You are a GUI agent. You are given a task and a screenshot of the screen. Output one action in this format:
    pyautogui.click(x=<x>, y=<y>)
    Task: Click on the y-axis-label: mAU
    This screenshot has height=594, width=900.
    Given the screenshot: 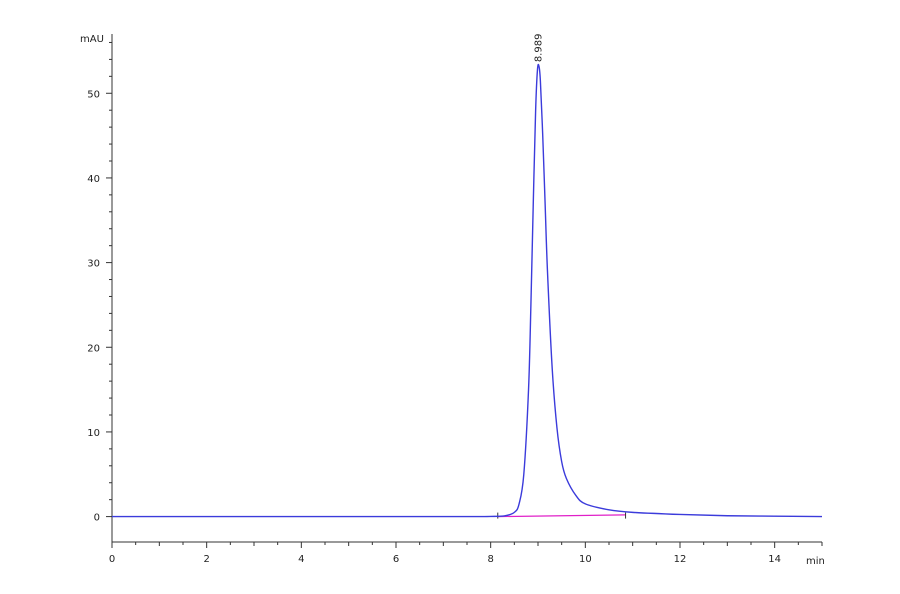 What is the action you would take?
    pyautogui.click(x=92, y=39)
    